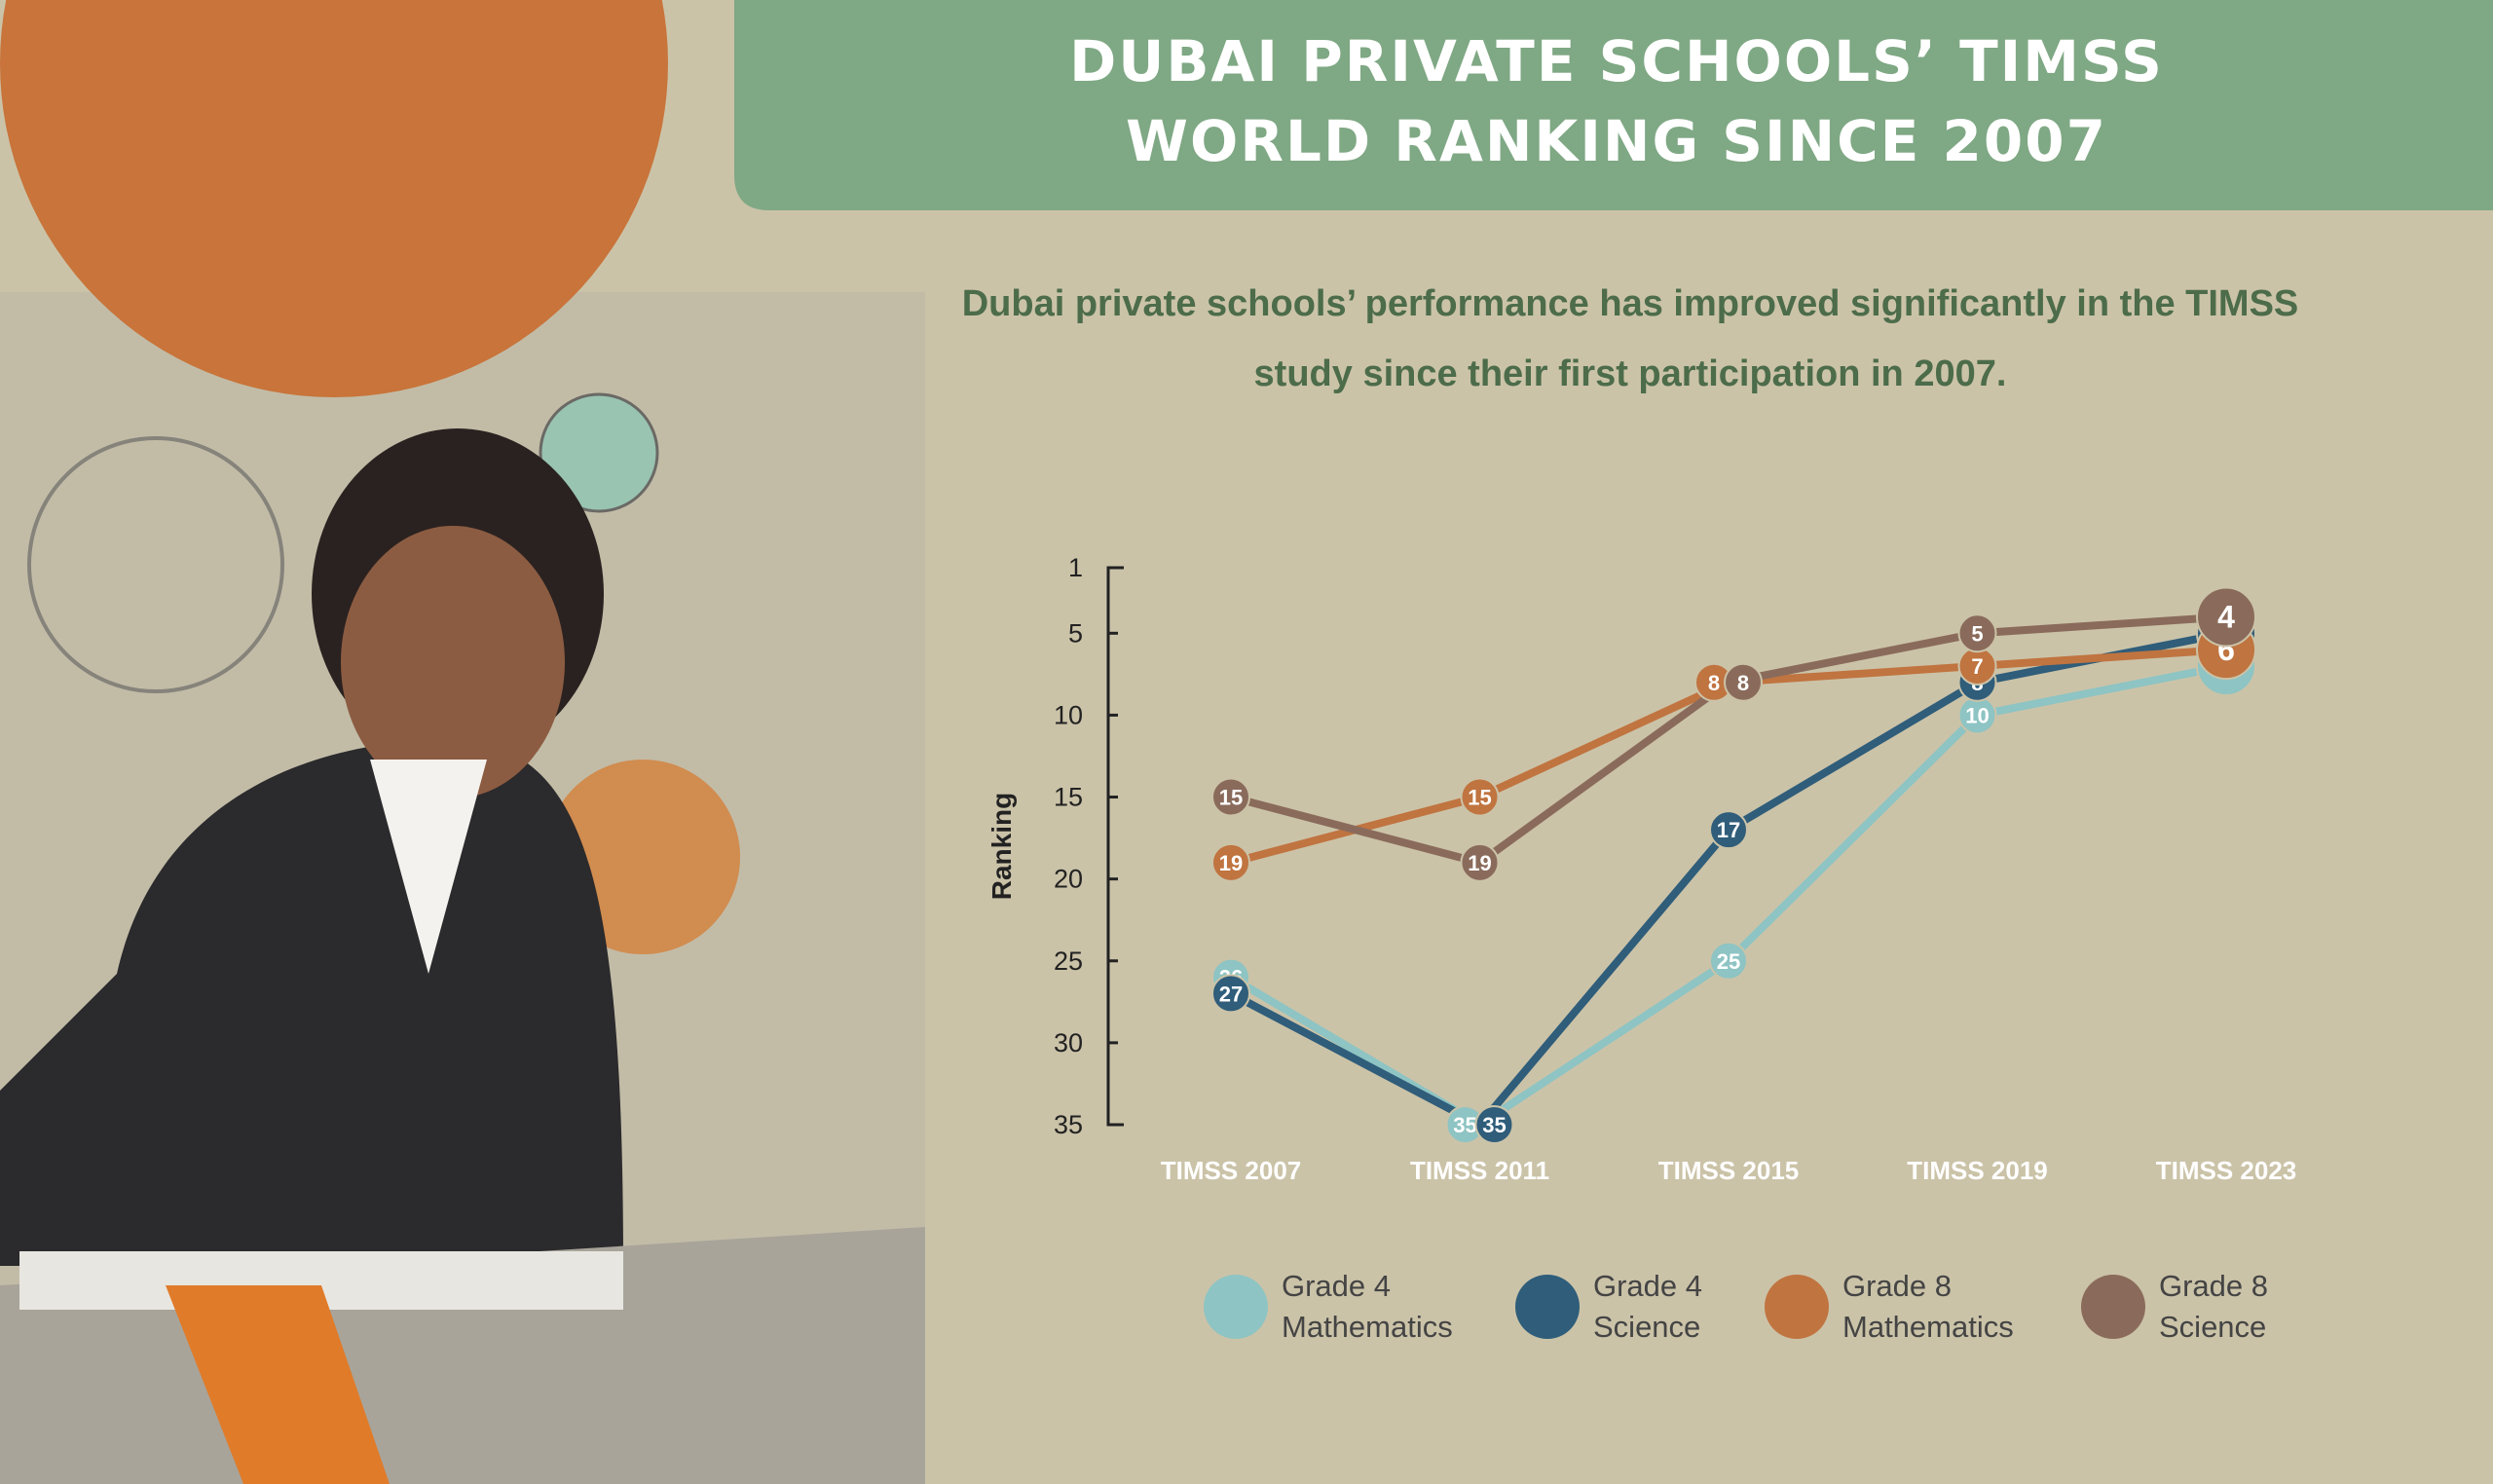  Describe the element at coordinates (2227, 1170) in the screenshot. I see `x-tick-label: TIMSS 2023` at that location.